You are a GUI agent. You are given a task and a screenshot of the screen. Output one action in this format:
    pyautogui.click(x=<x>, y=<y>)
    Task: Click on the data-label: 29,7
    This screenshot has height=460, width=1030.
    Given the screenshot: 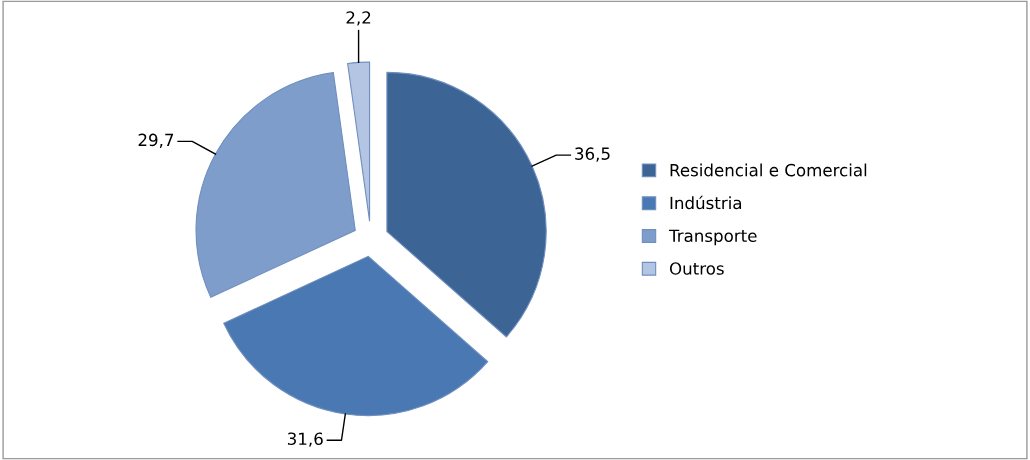 What is the action you would take?
    pyautogui.click(x=156, y=140)
    